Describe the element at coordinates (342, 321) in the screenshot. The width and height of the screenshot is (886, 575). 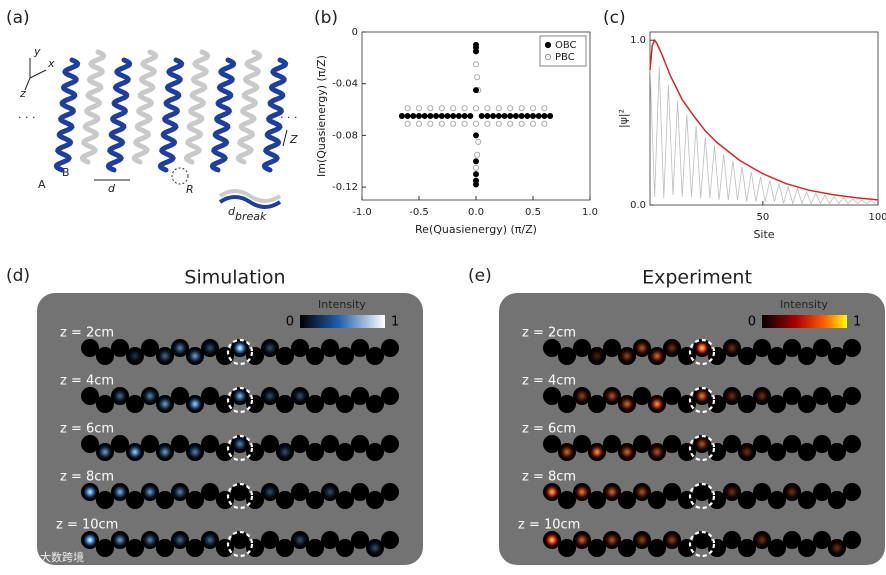
I see `colorbar` at that location.